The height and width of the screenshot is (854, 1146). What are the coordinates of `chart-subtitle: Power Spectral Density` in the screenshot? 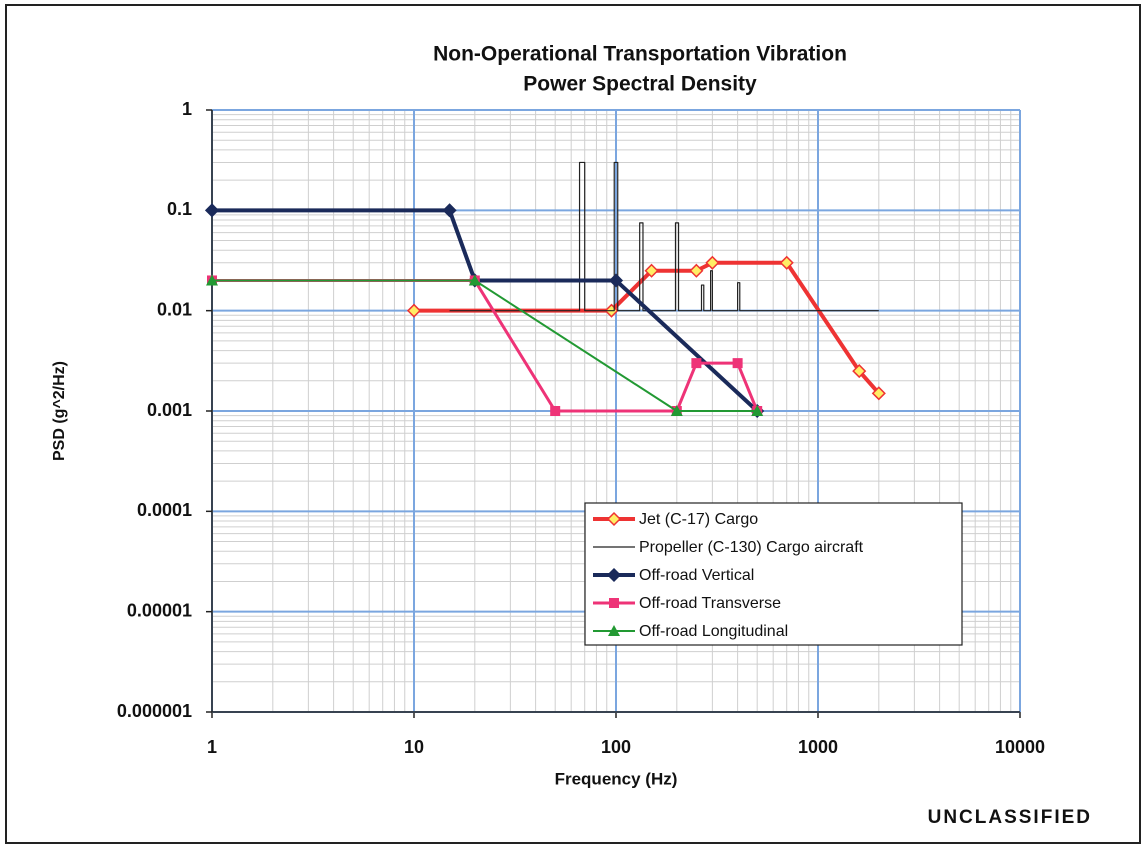 It's located at (640, 84).